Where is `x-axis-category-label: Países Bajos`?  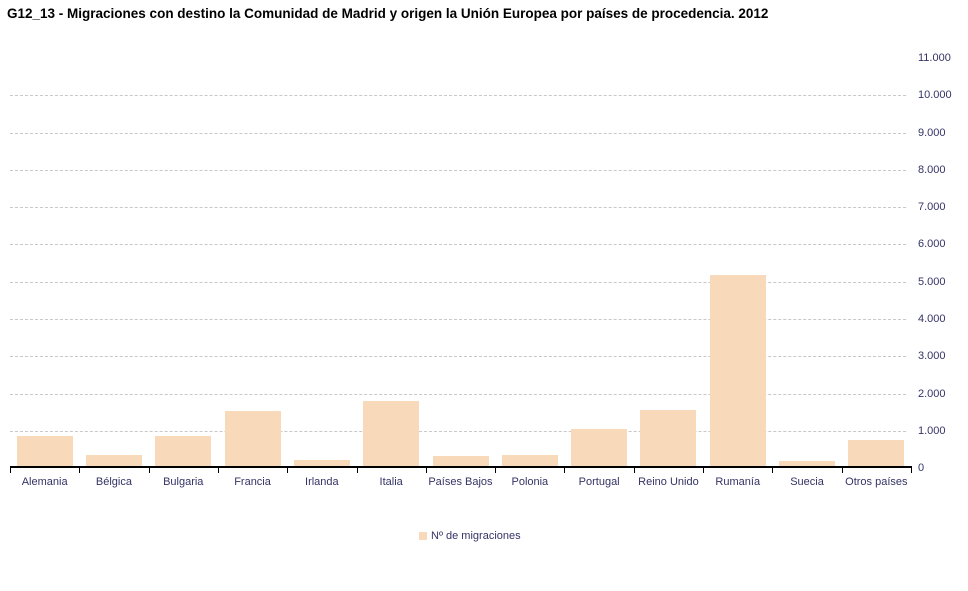 x-axis-category-label: Países Bajos is located at coordinates (460, 482).